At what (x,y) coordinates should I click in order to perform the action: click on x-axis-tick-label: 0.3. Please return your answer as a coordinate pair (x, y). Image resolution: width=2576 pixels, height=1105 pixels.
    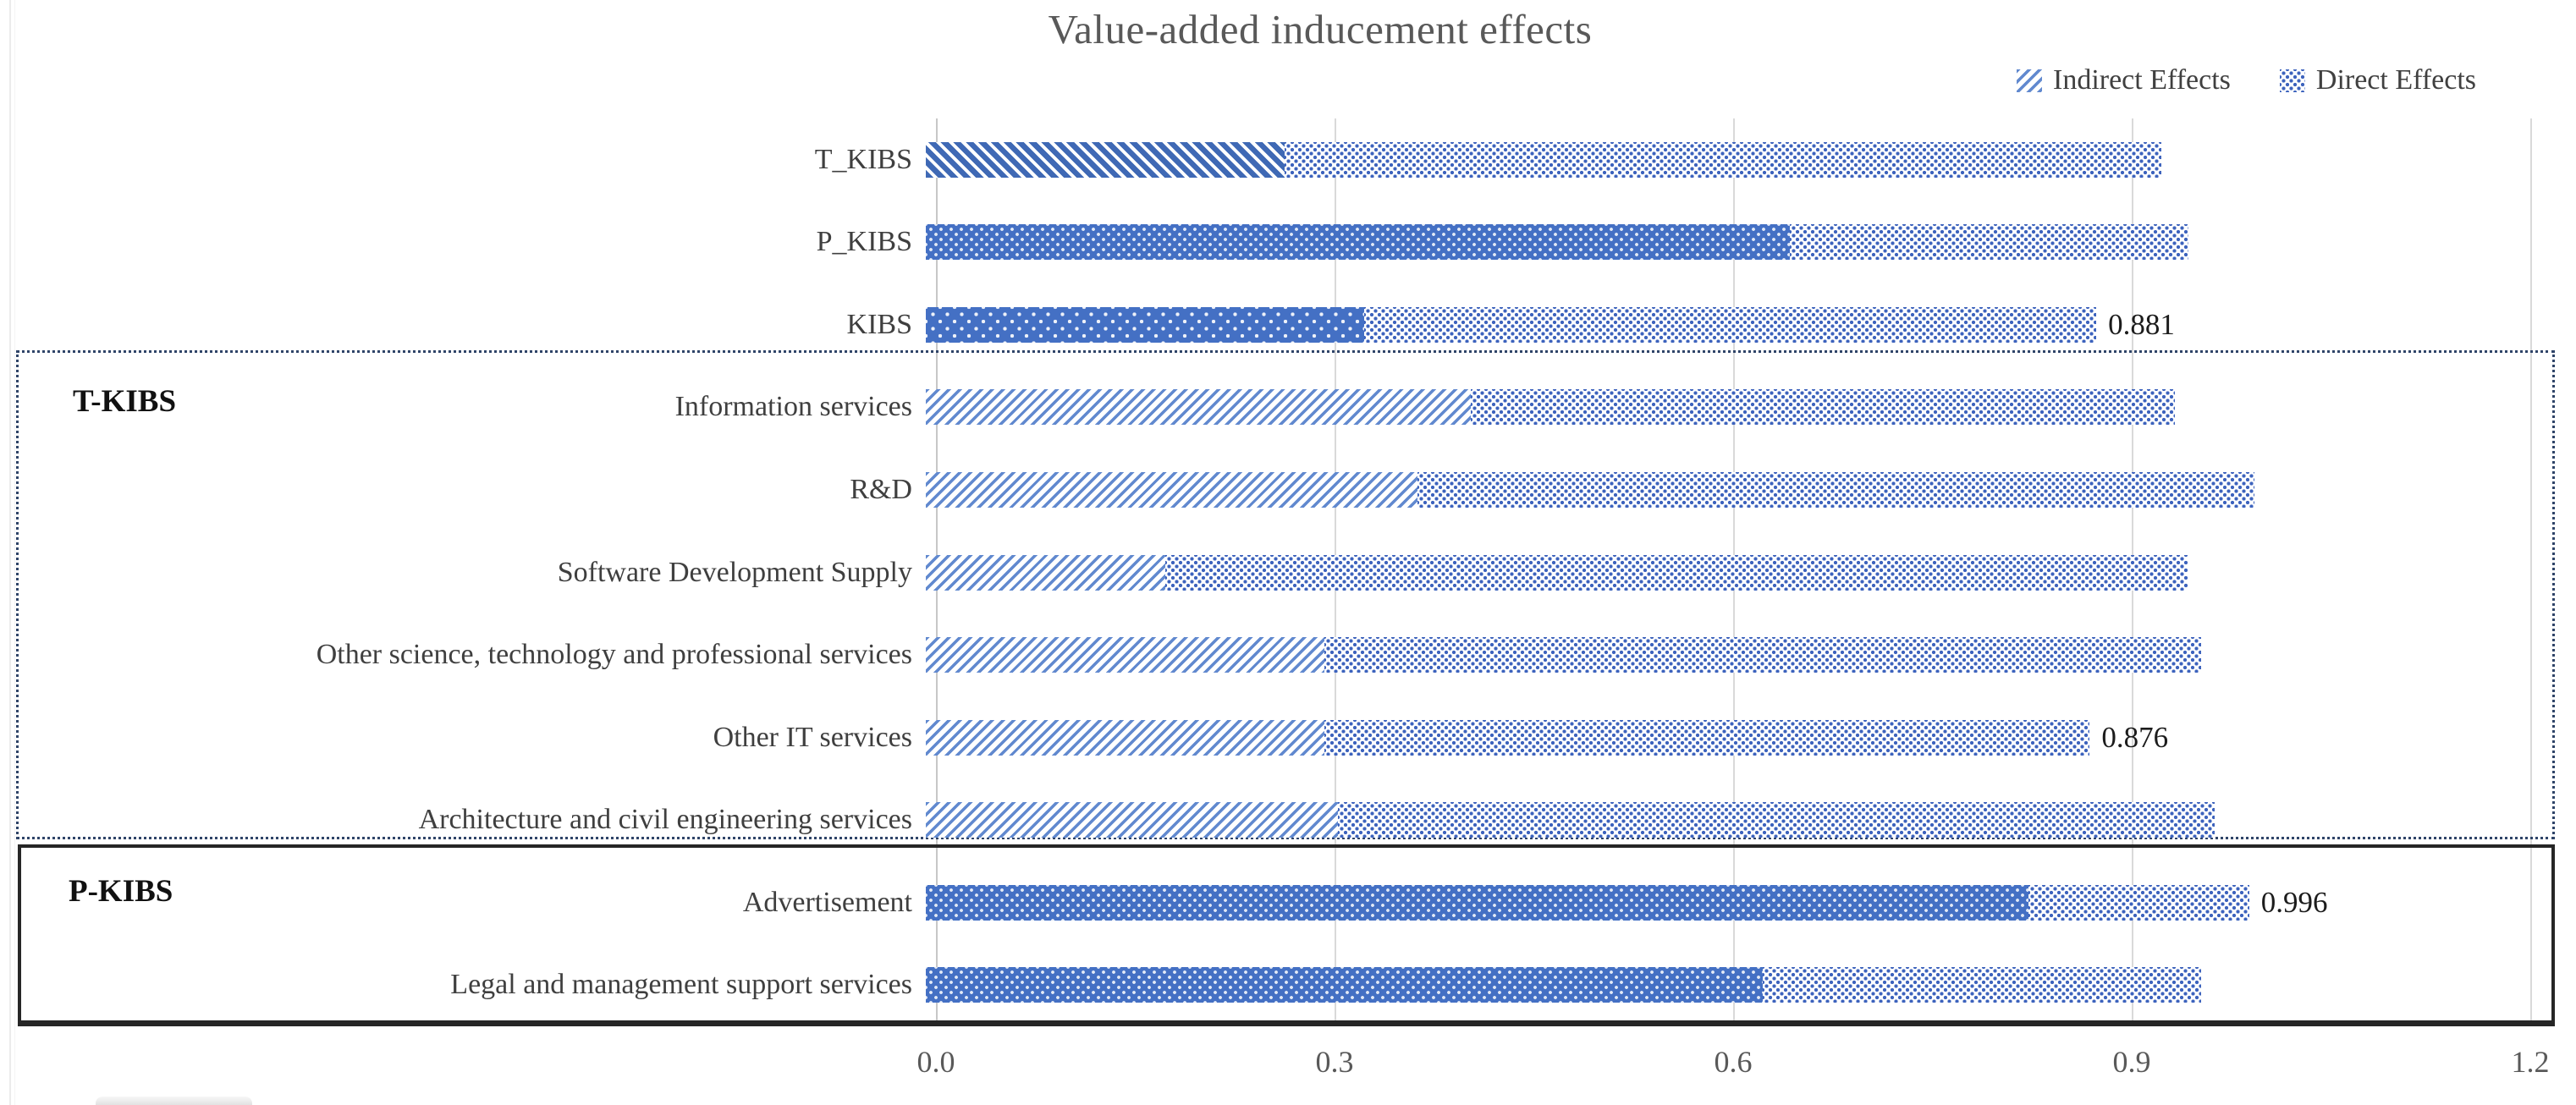
    Looking at the image, I should click on (1334, 1062).